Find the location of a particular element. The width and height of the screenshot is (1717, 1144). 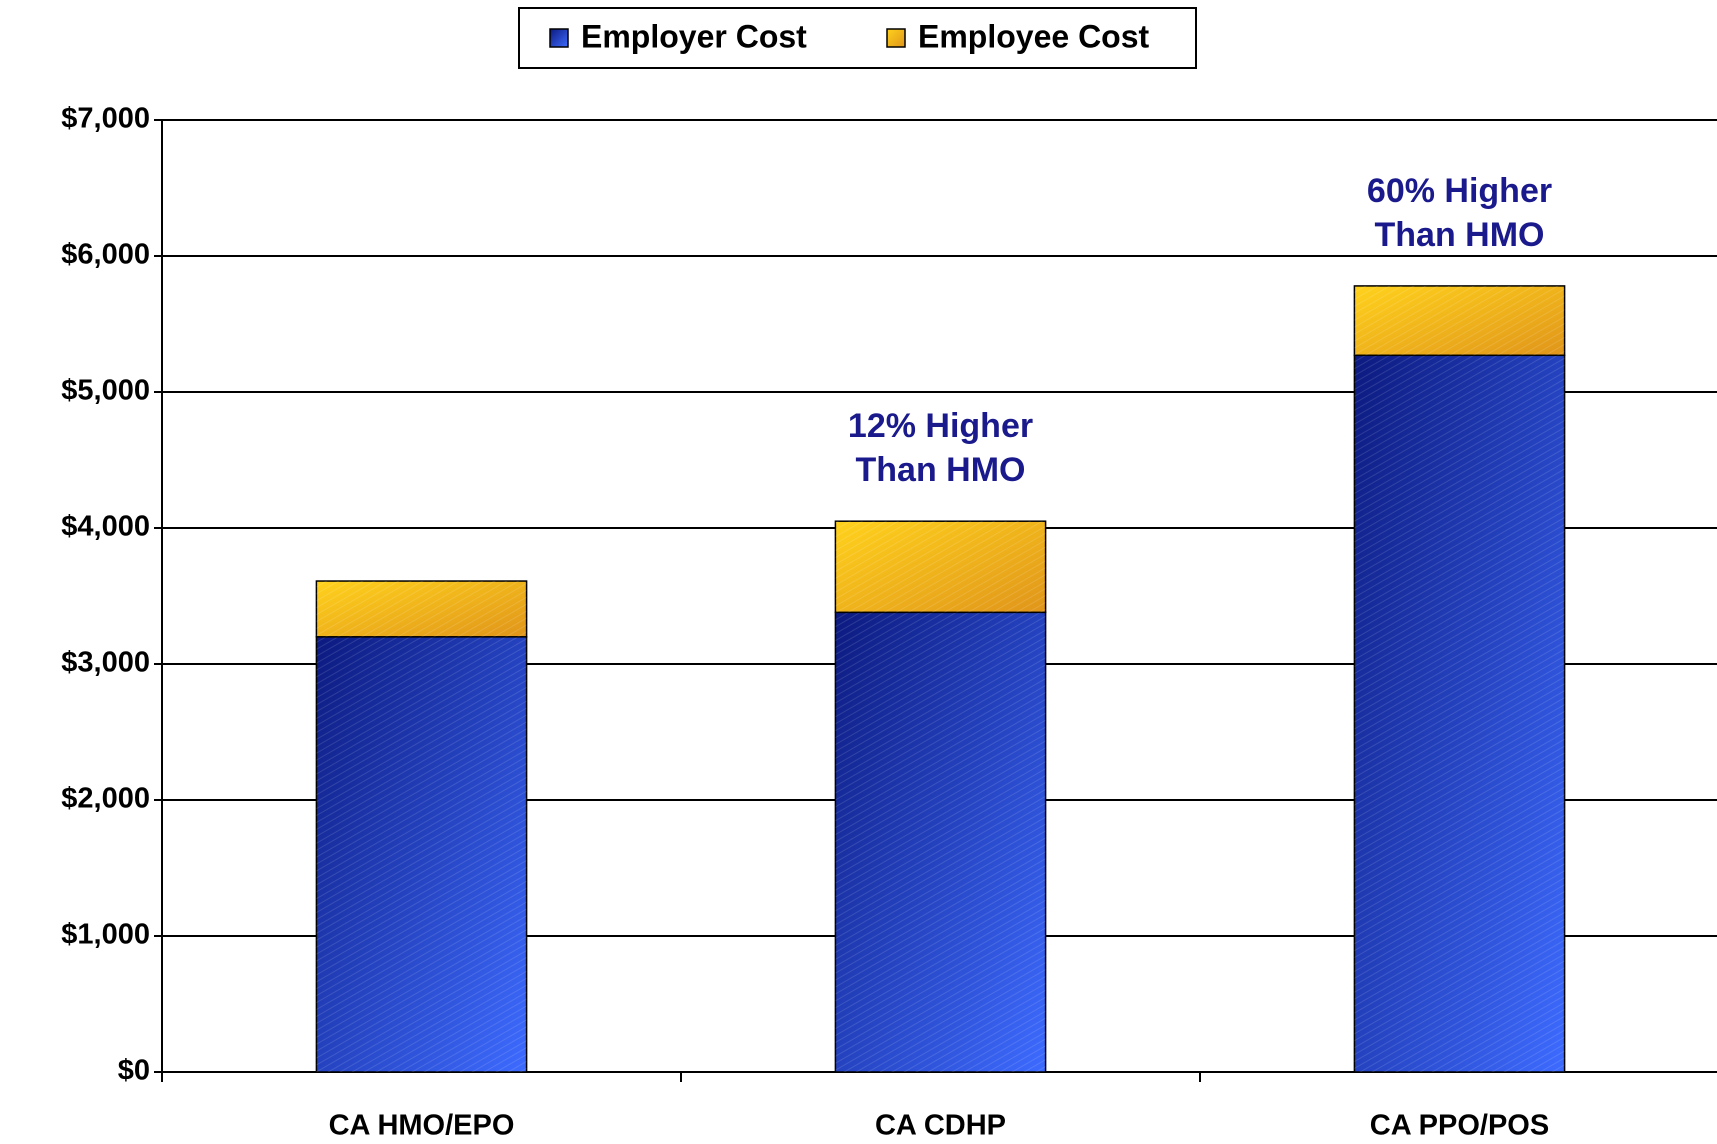

y-tick-label: $2,000 is located at coordinates (105, 799).